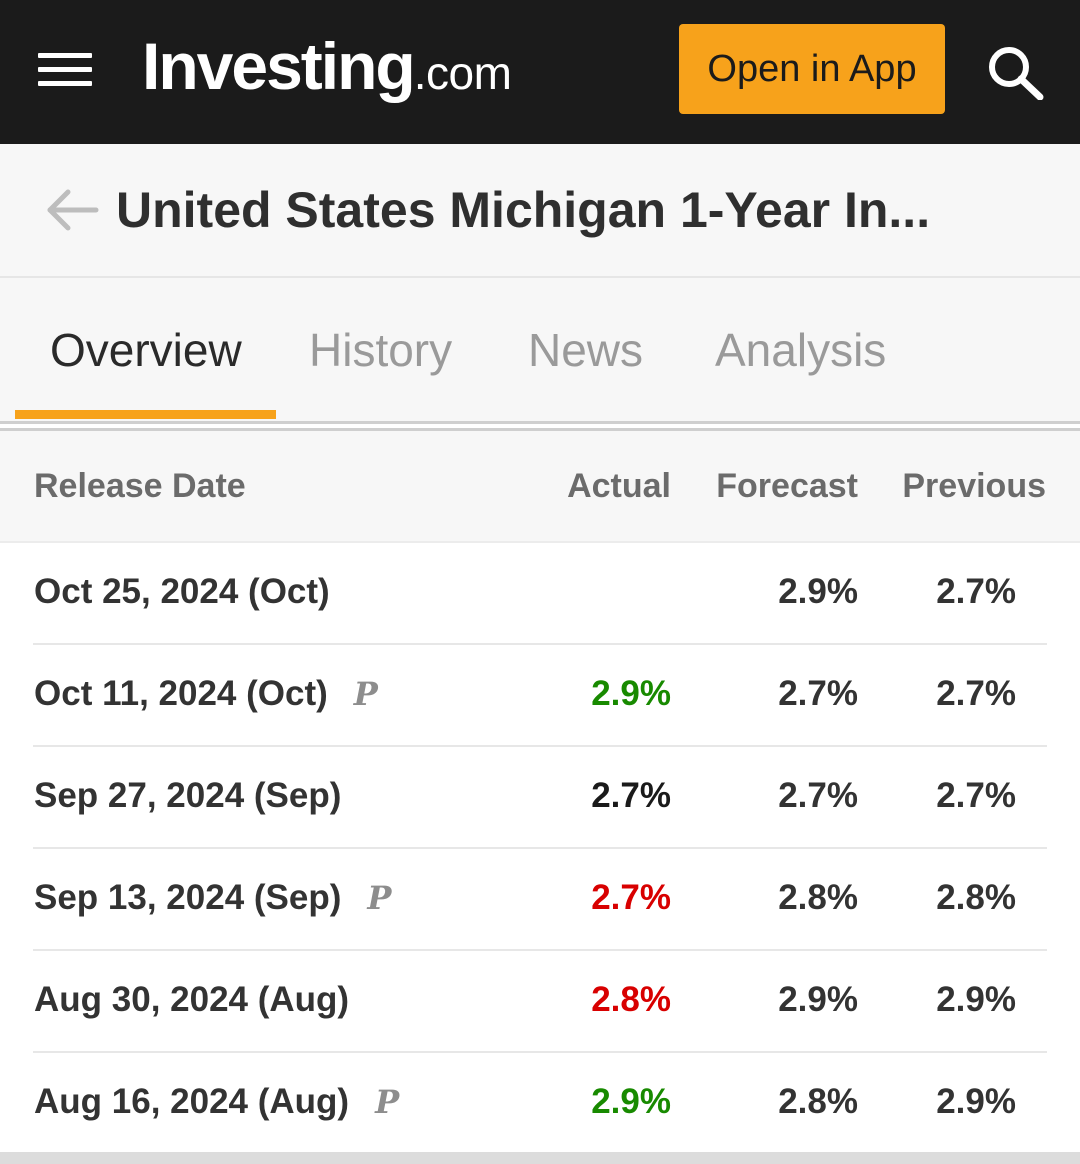 This screenshot has height=1164, width=1080. I want to click on top-nav-bar: Investing.com Open in App, so click(540, 72).